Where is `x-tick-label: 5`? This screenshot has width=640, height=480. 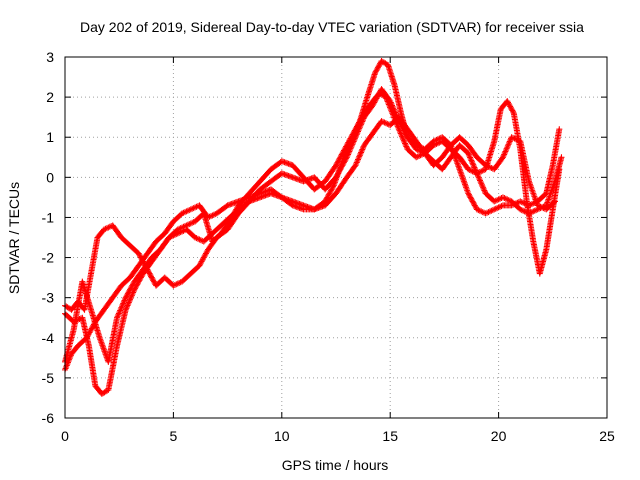 x-tick-label: 5 is located at coordinates (174, 436).